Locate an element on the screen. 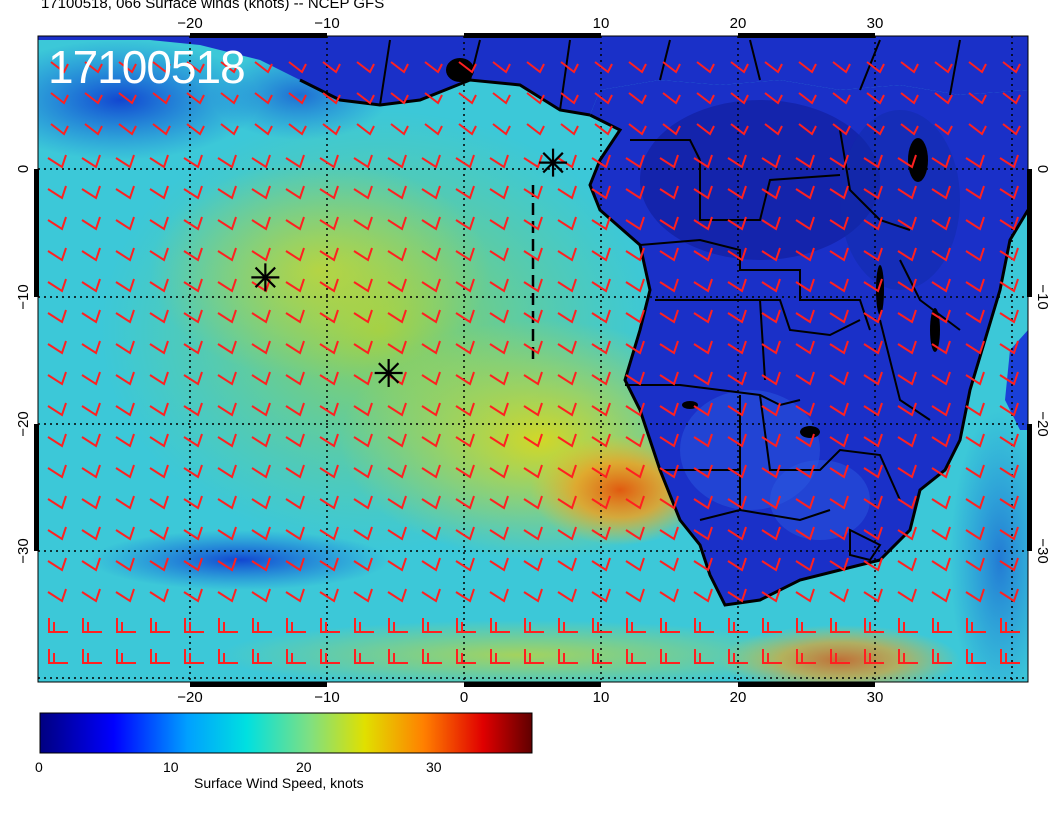  colorbar-tick: 10 is located at coordinates (171, 767).